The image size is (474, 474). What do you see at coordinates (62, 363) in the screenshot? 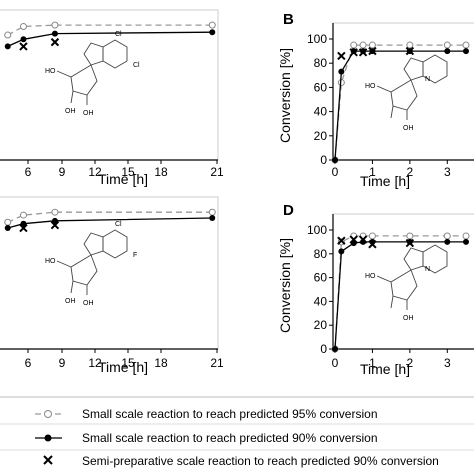
I see `x-tick-label: 9` at bounding box center [62, 363].